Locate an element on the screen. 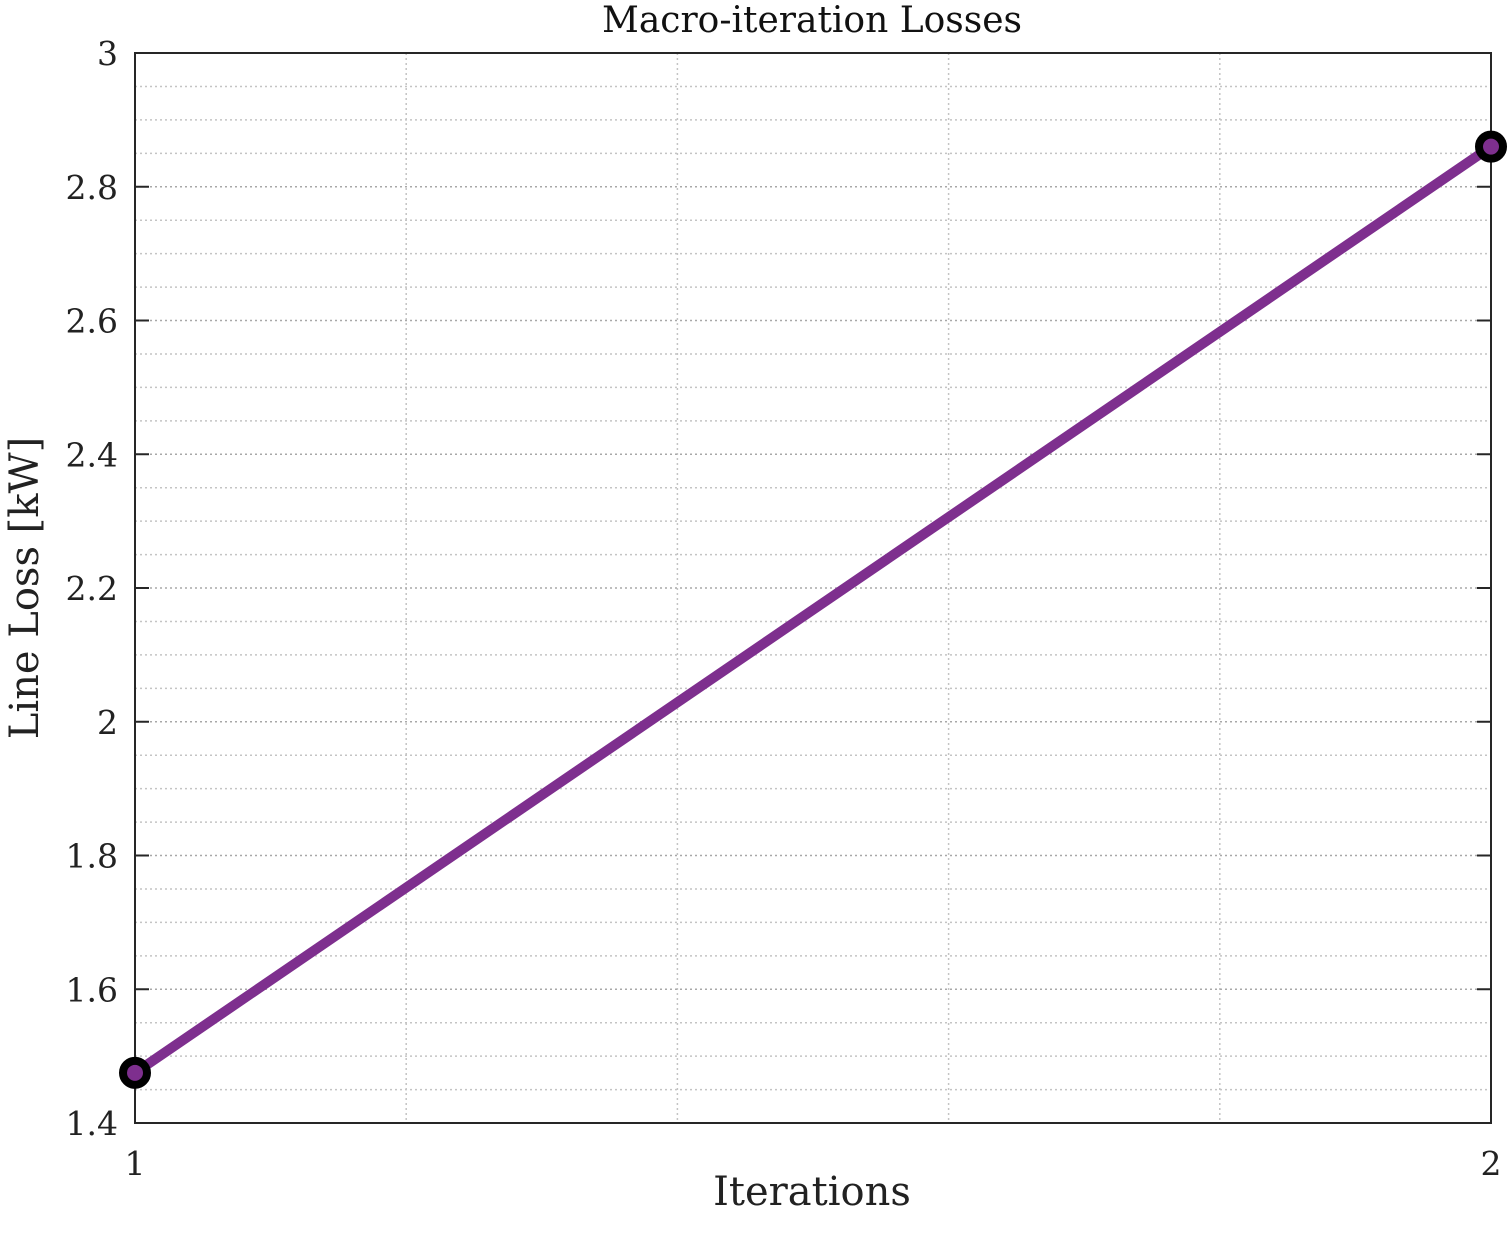  y-tick-label: 2 is located at coordinates (107, 722).